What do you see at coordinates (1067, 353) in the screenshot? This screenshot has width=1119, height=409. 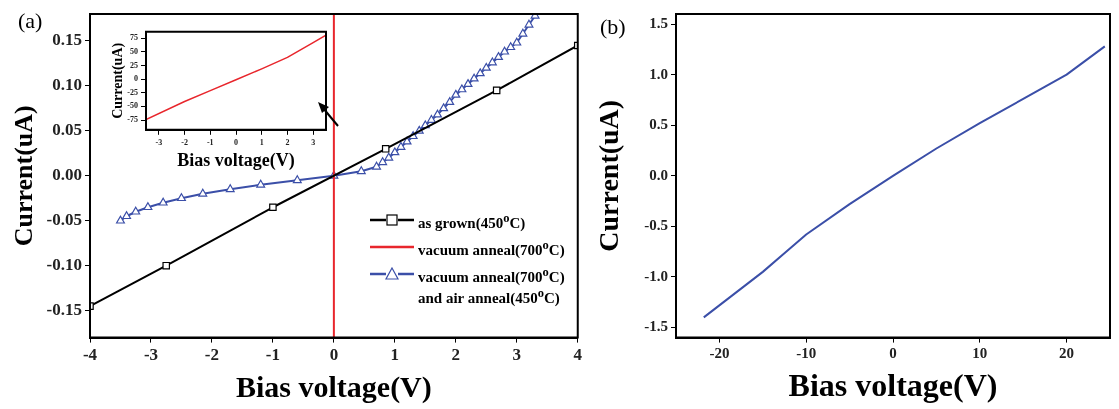 I see `x-tick-label: 20` at bounding box center [1067, 353].